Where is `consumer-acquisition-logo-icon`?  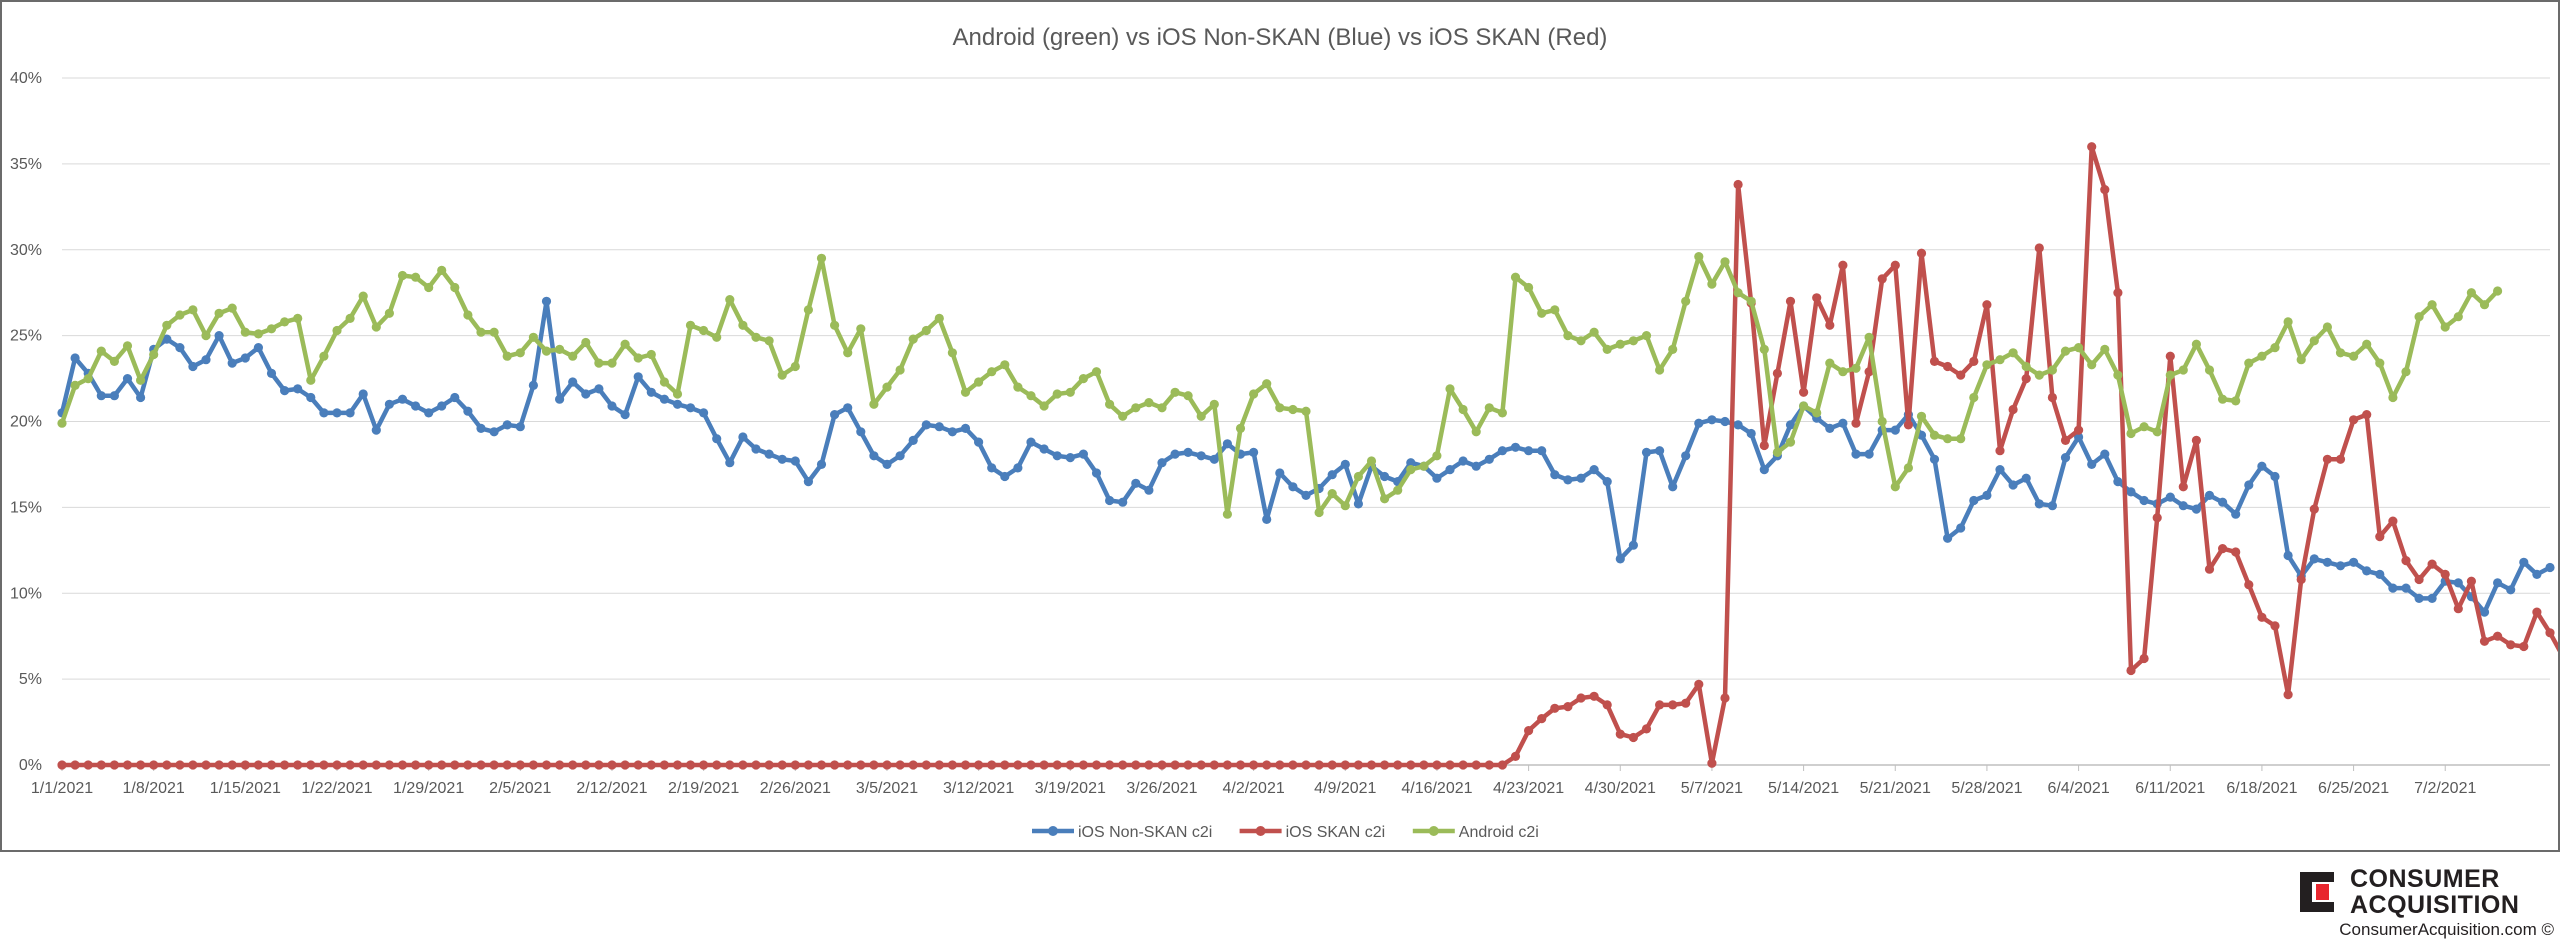
consumer-acquisition-logo-icon is located at coordinates (2317, 892).